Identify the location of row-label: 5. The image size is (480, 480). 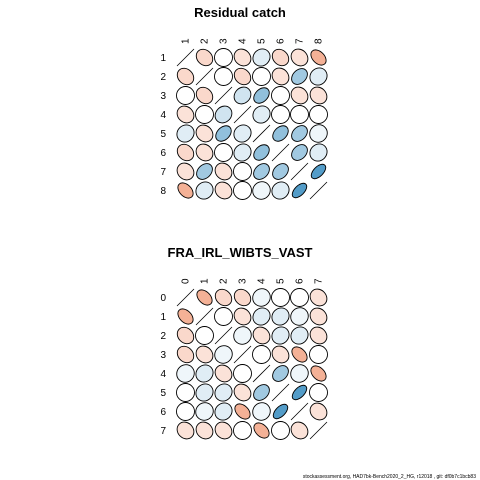
(163, 134).